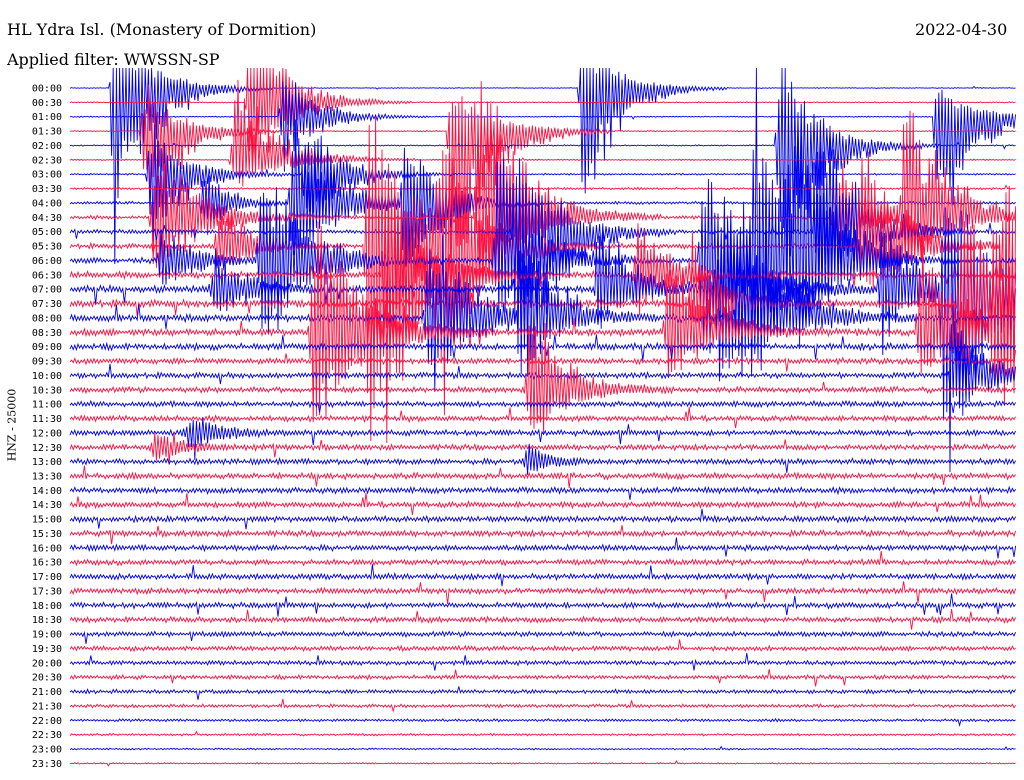  Describe the element at coordinates (47, 405) in the screenshot. I see `row-time-label: 11:00` at that location.